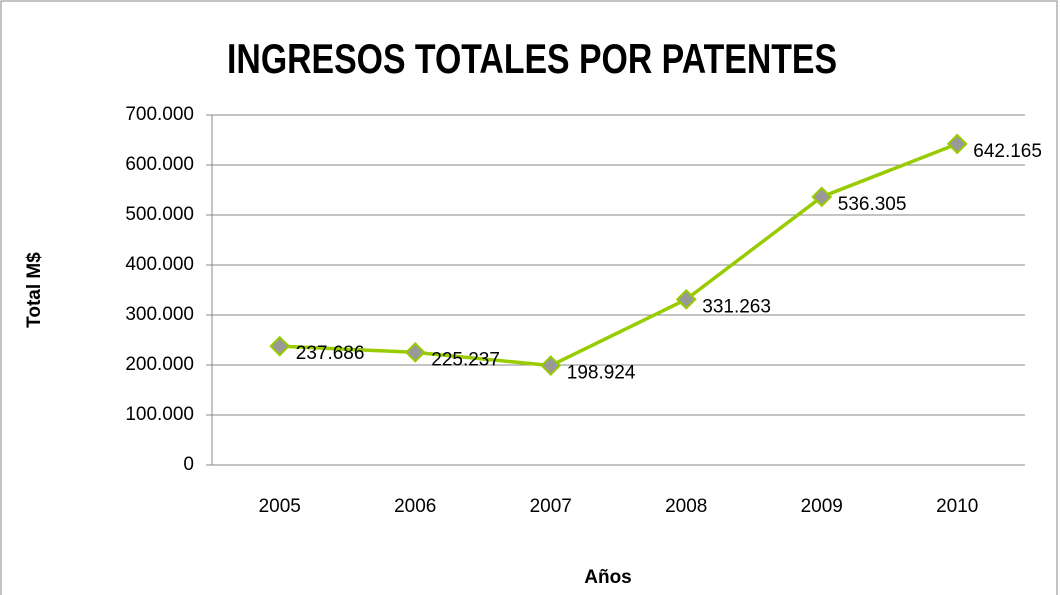 The height and width of the screenshot is (595, 1060). Describe the element at coordinates (872, 204) in the screenshot. I see `data-label: 536.305` at that location.